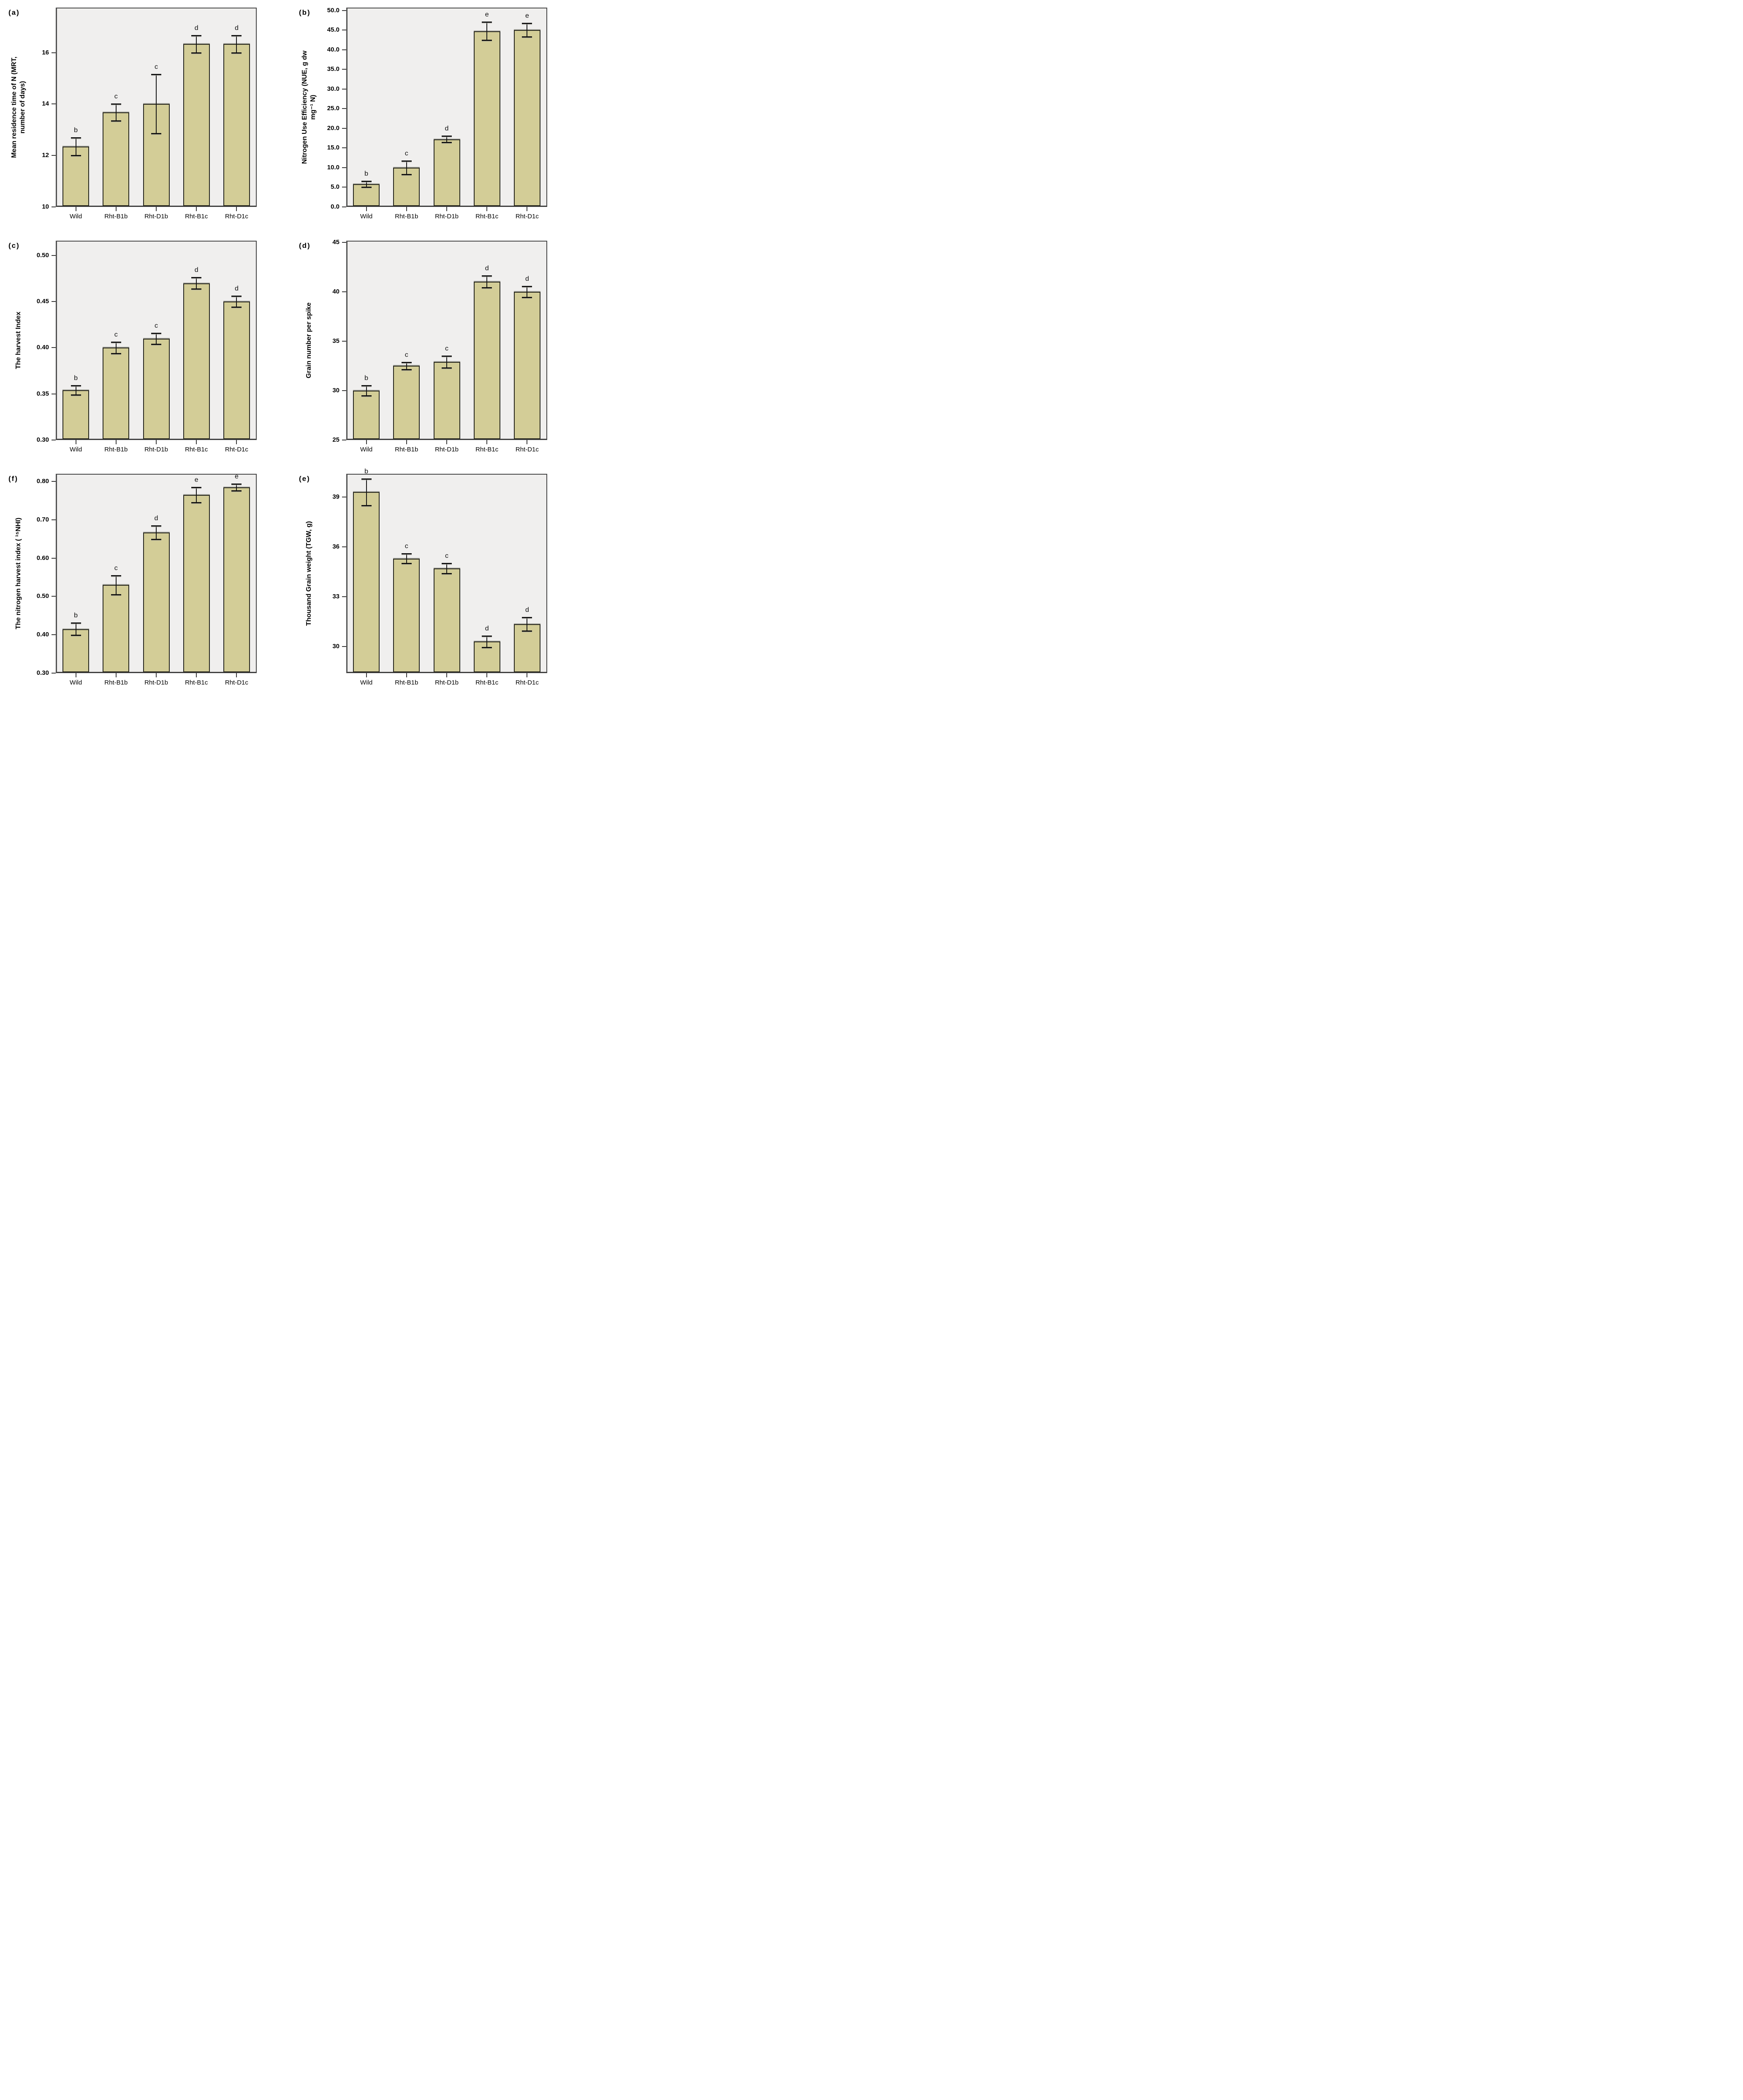  Describe the element at coordinates (335, 242) in the screenshot. I see `y-tick-label: 45` at that location.